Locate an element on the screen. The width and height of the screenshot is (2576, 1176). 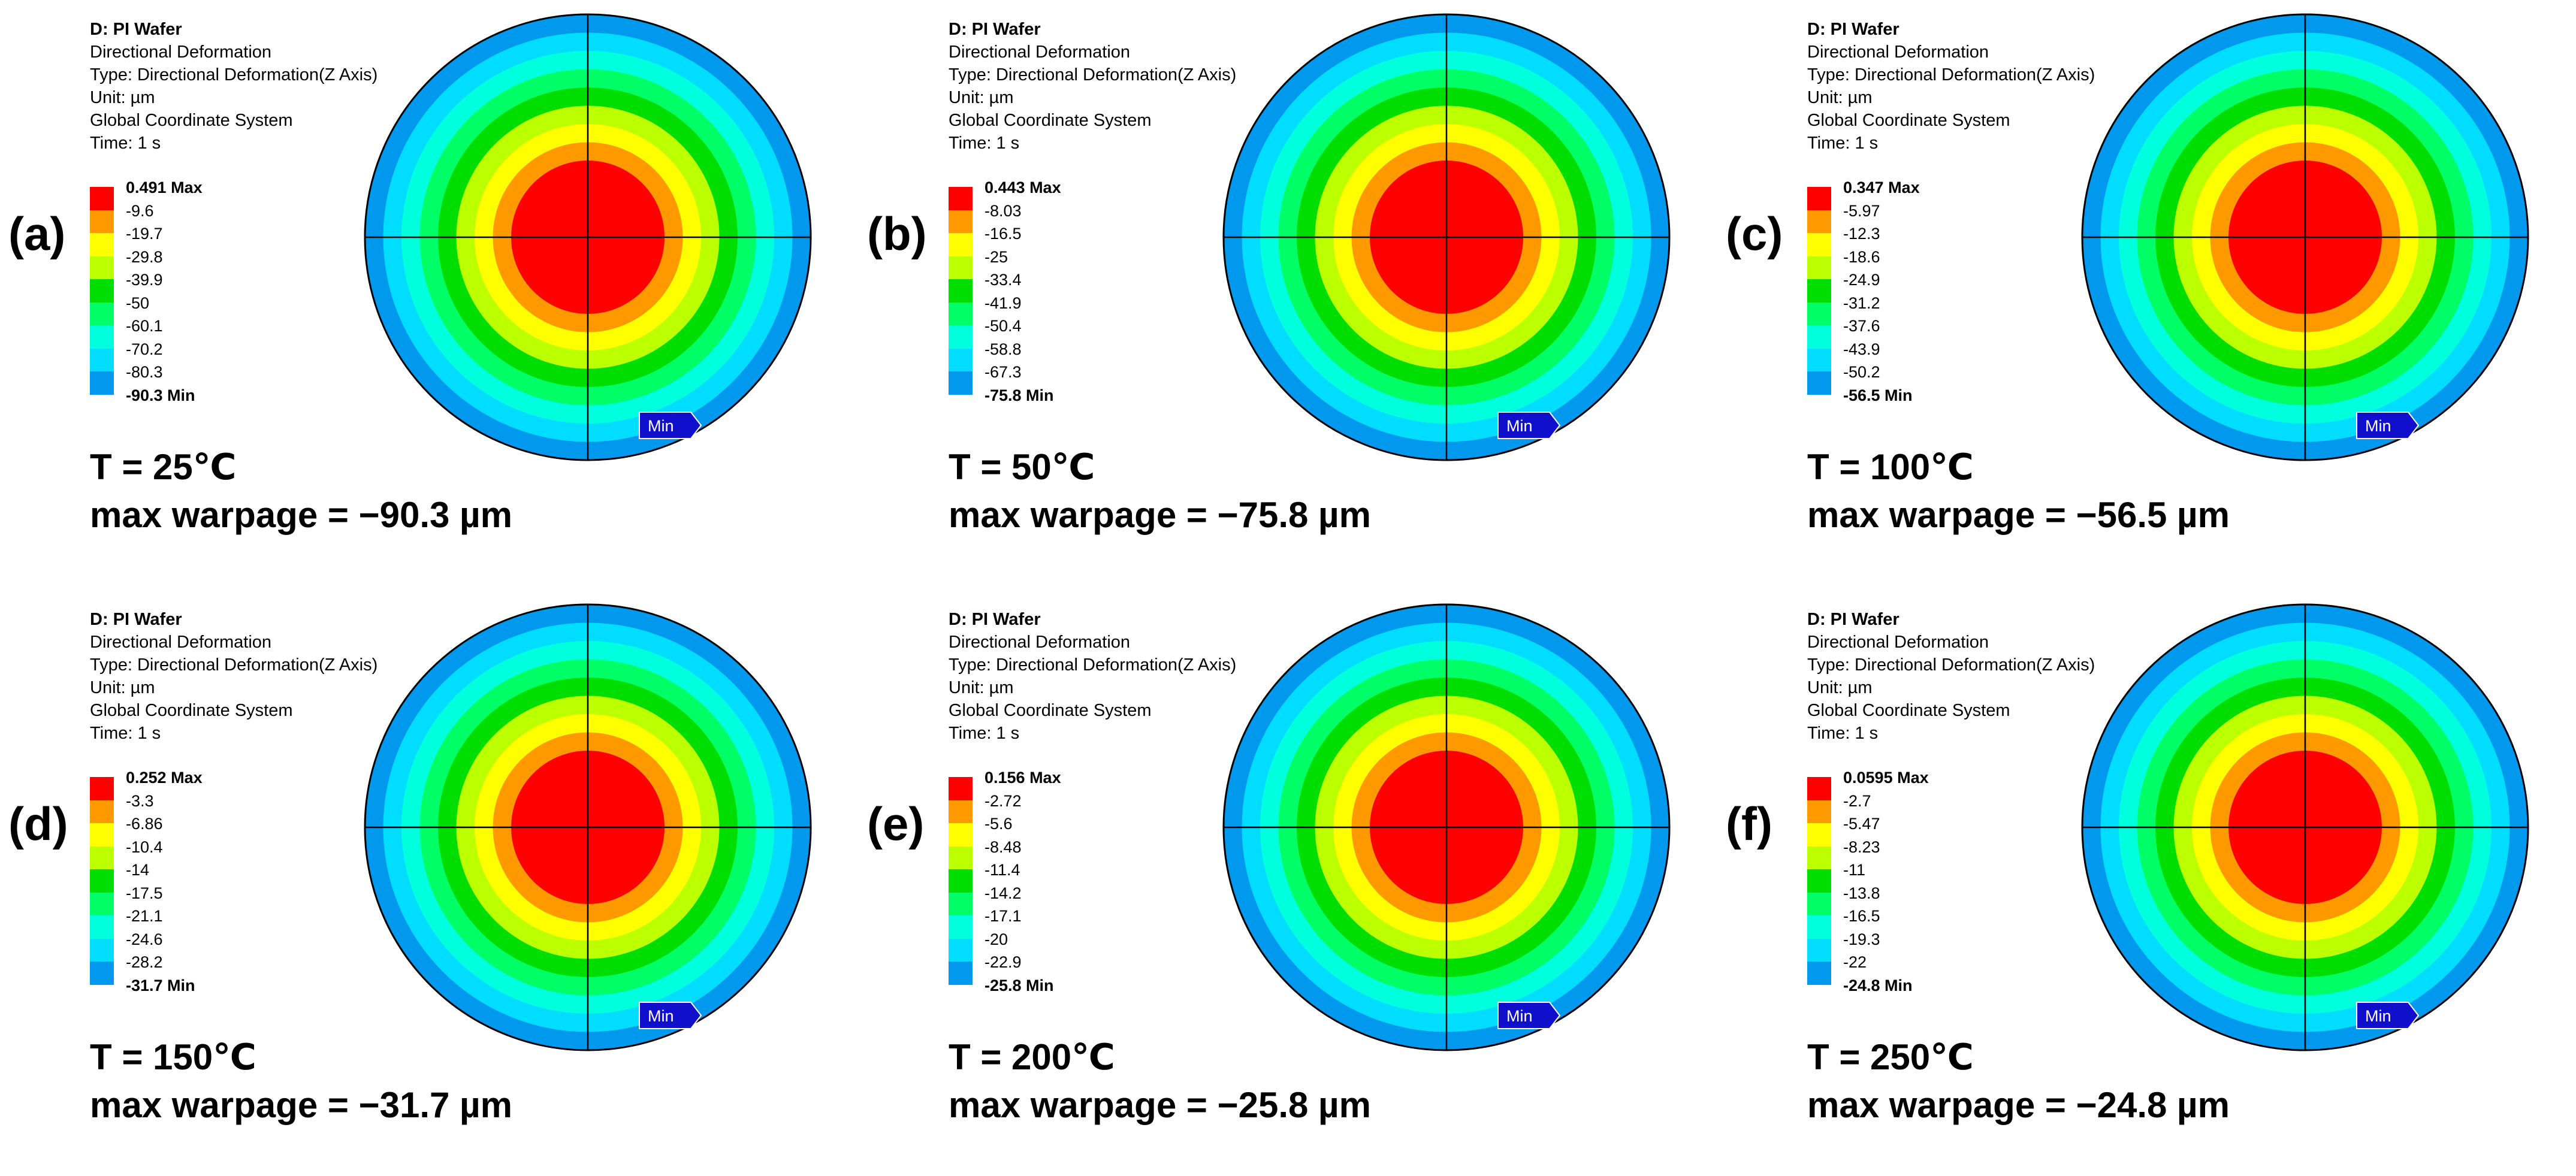
max-warpage-label: max warpage = −75.8 µm is located at coordinates (1160, 515).